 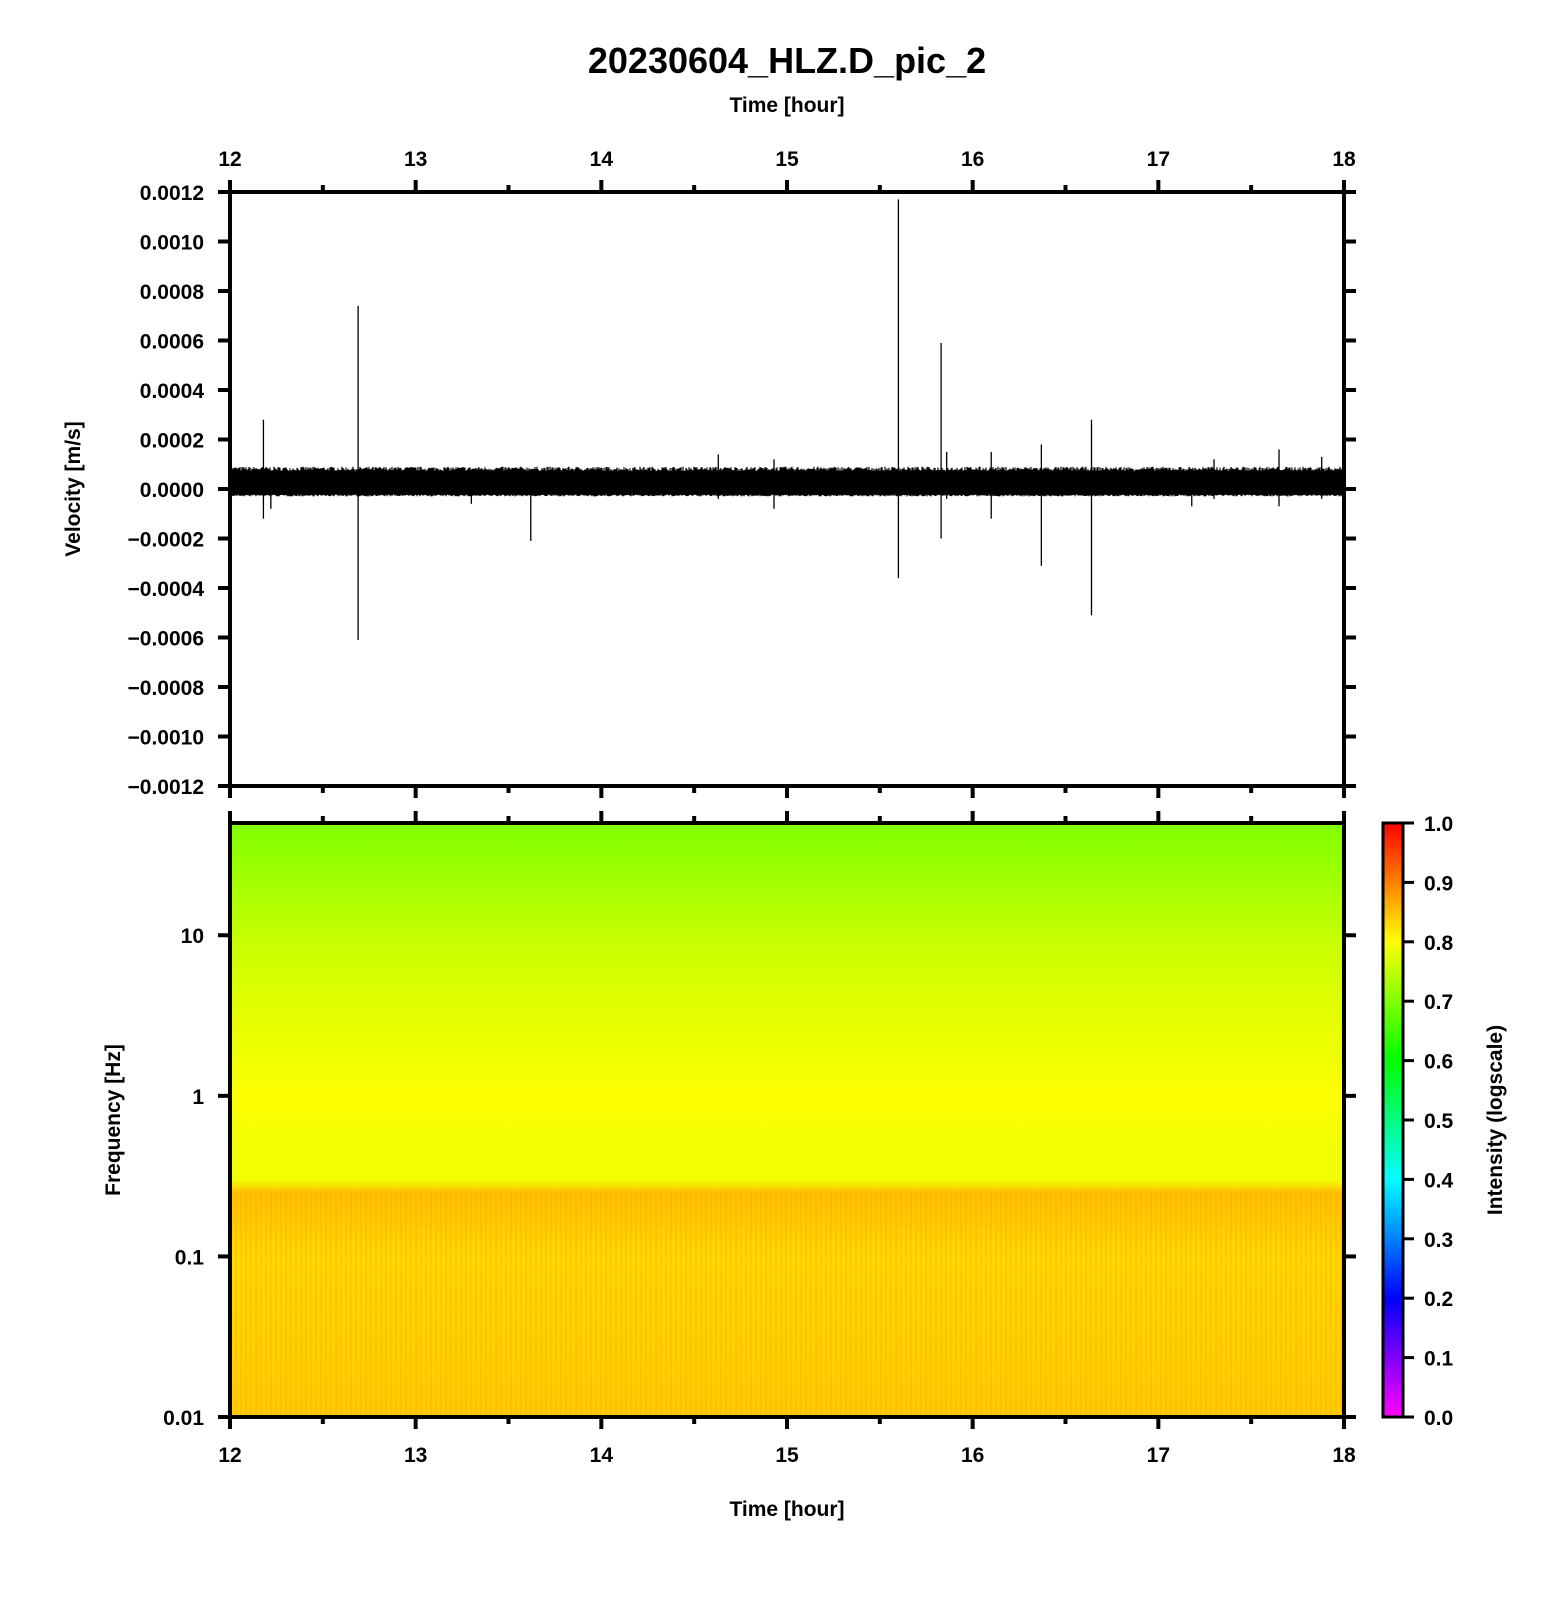 What do you see at coordinates (786, 105) in the screenshot?
I see `top-x-axis-label: Time [hour]` at bounding box center [786, 105].